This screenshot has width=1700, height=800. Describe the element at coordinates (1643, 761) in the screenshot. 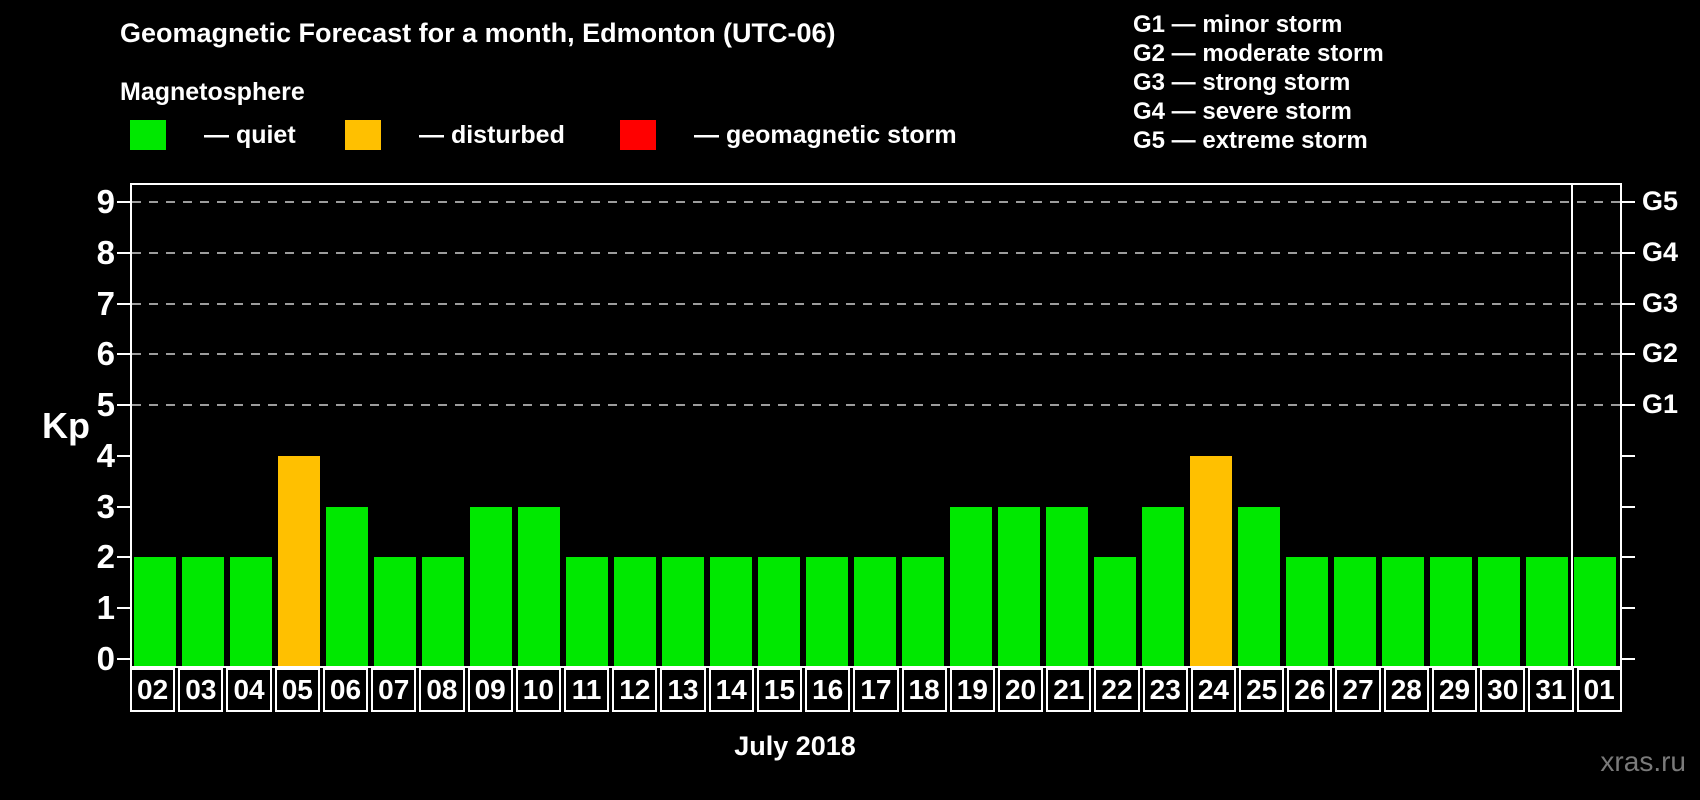

I see `watermark: xras.ru` at that location.